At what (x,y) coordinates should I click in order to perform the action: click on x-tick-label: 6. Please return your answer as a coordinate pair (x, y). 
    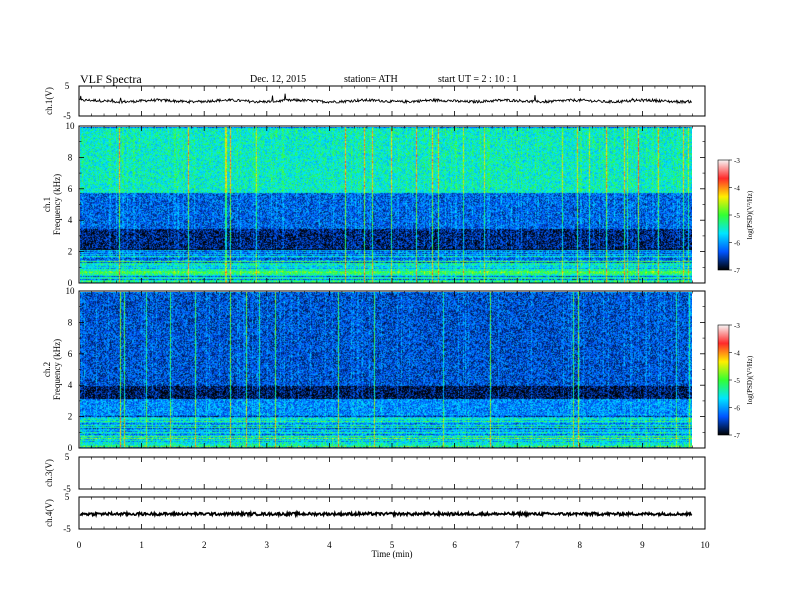
    Looking at the image, I should click on (454, 545).